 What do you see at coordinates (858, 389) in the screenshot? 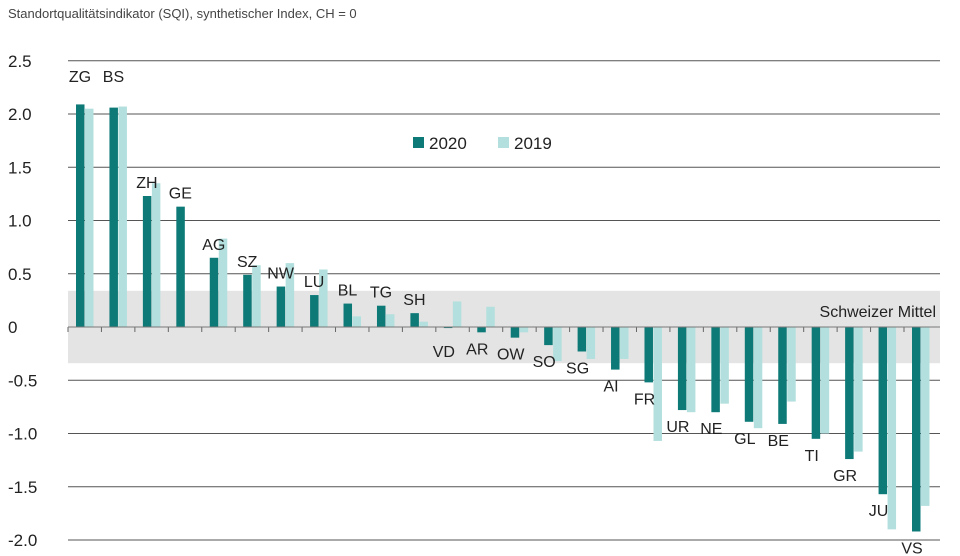
I see `bar-2019-GR` at bounding box center [858, 389].